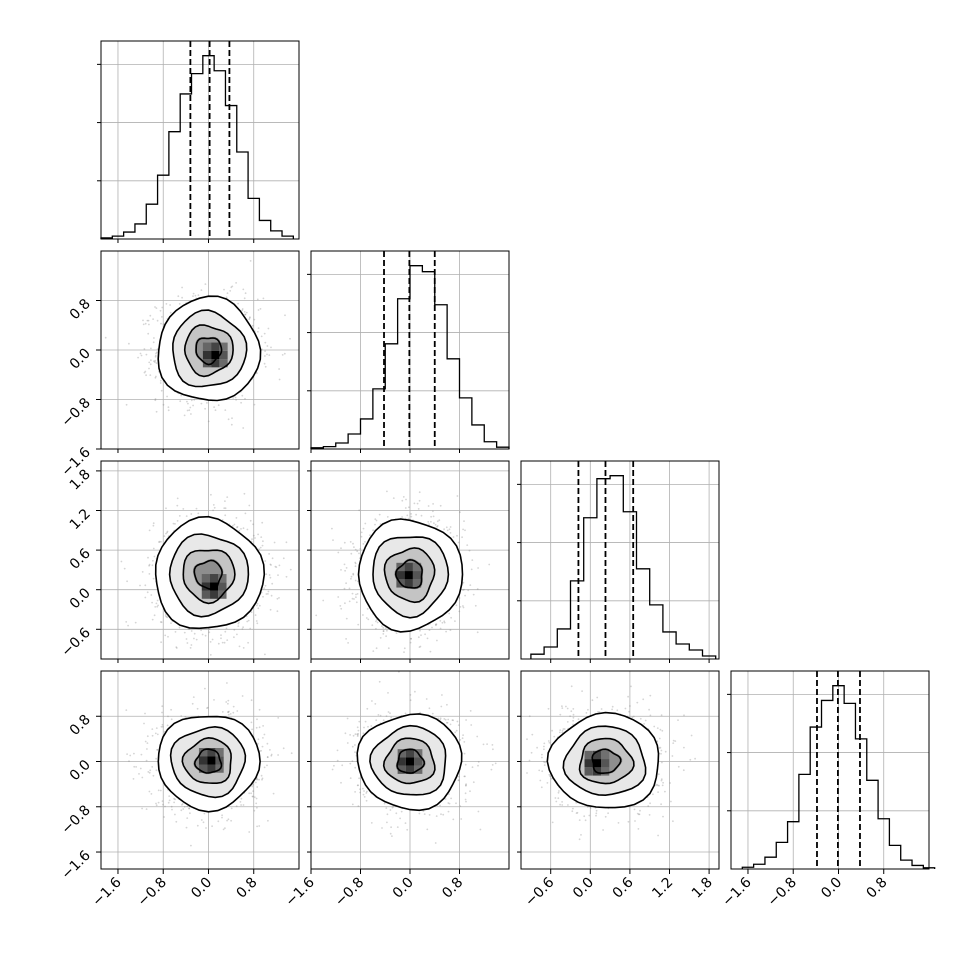 Image resolution: width=970 pixels, height=970 pixels. What do you see at coordinates (200, 560) in the screenshot?
I see `scatter-panel-p0-p2` at bounding box center [200, 560].